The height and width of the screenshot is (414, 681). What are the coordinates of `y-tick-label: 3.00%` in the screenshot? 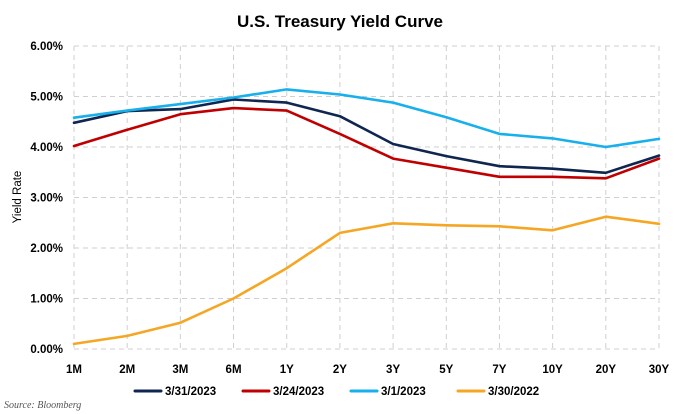 It's located at (46, 199).